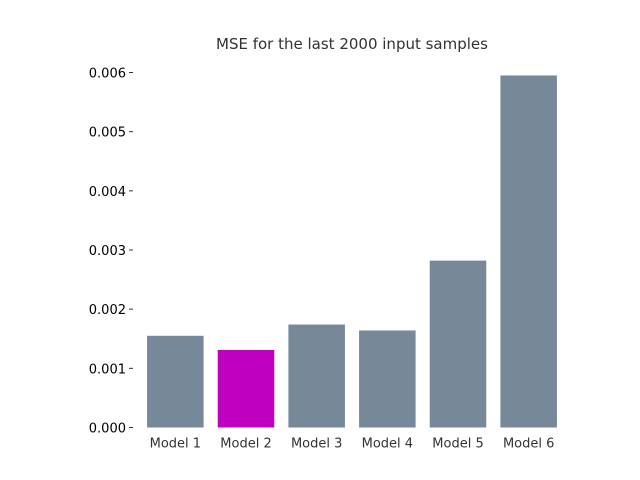 Image resolution: width=640 pixels, height=480 pixels. Describe the element at coordinates (107, 251) in the screenshot. I see `y-tick-label: 0.003` at that location.